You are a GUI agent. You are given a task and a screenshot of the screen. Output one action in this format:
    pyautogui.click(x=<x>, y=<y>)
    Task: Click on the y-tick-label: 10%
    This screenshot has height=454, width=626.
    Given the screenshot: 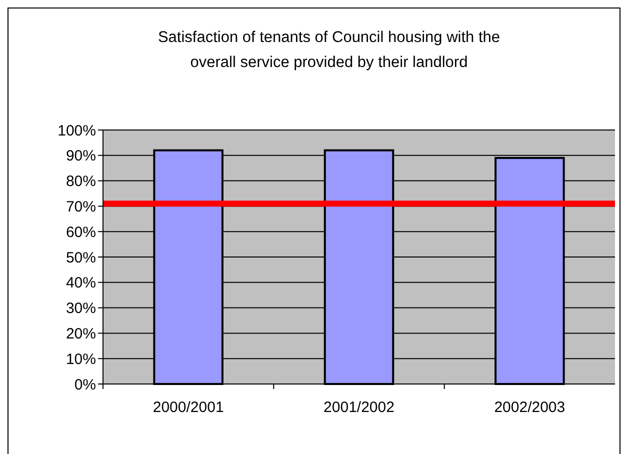 What is the action you would take?
    pyautogui.click(x=81, y=359)
    